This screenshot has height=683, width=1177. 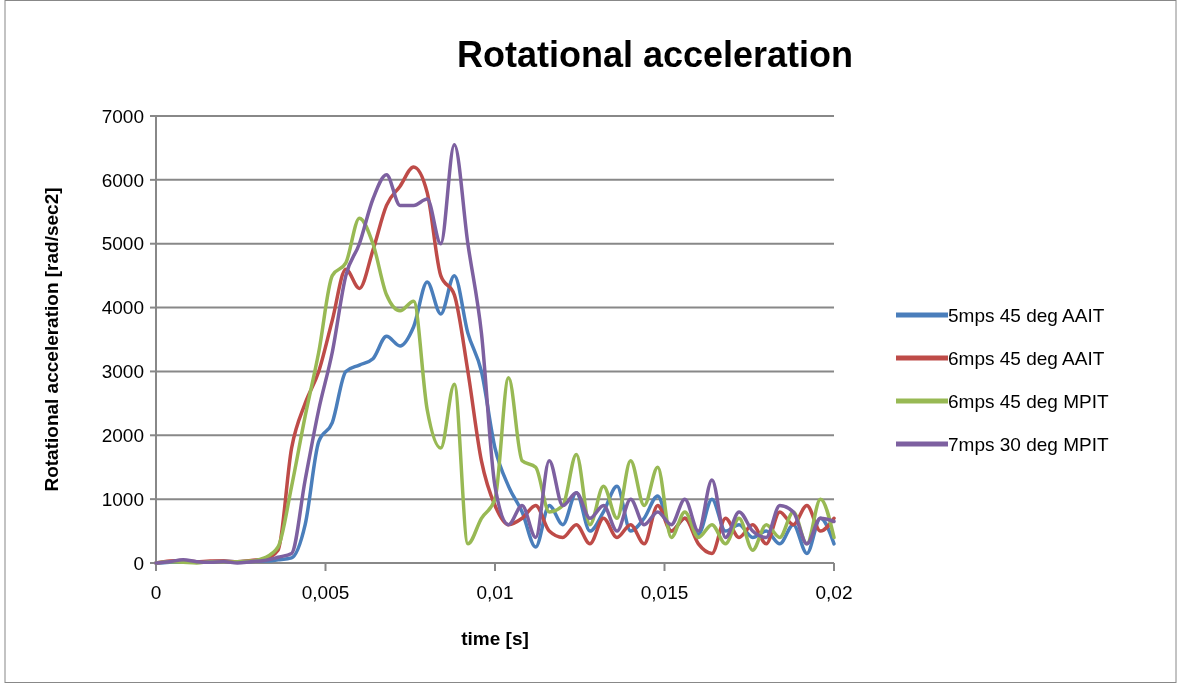 I want to click on x-tick-label: 0, so click(x=156, y=592).